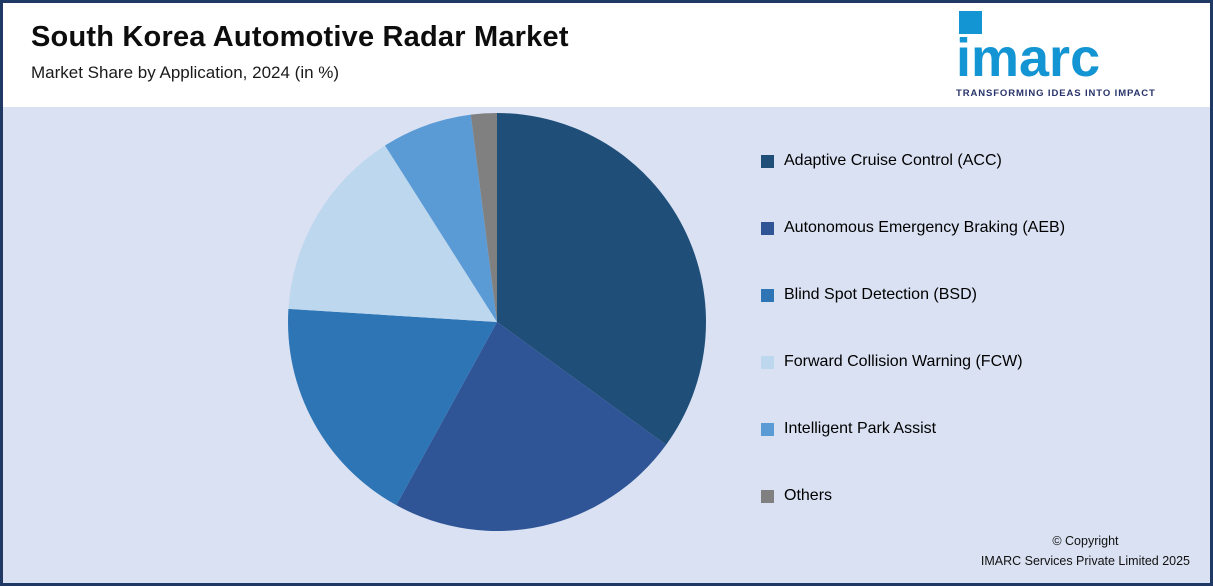  I want to click on legend-label: Intelligent Park Assist, so click(860, 428).